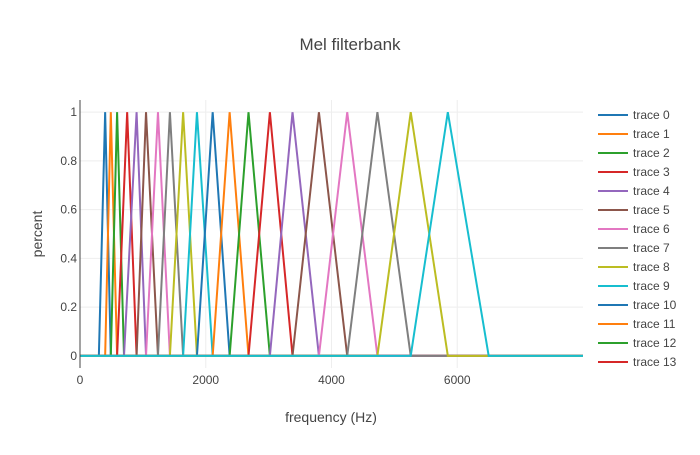 This screenshot has width=700, height=455. What do you see at coordinates (651, 267) in the screenshot?
I see `legend-label: trace 8` at bounding box center [651, 267].